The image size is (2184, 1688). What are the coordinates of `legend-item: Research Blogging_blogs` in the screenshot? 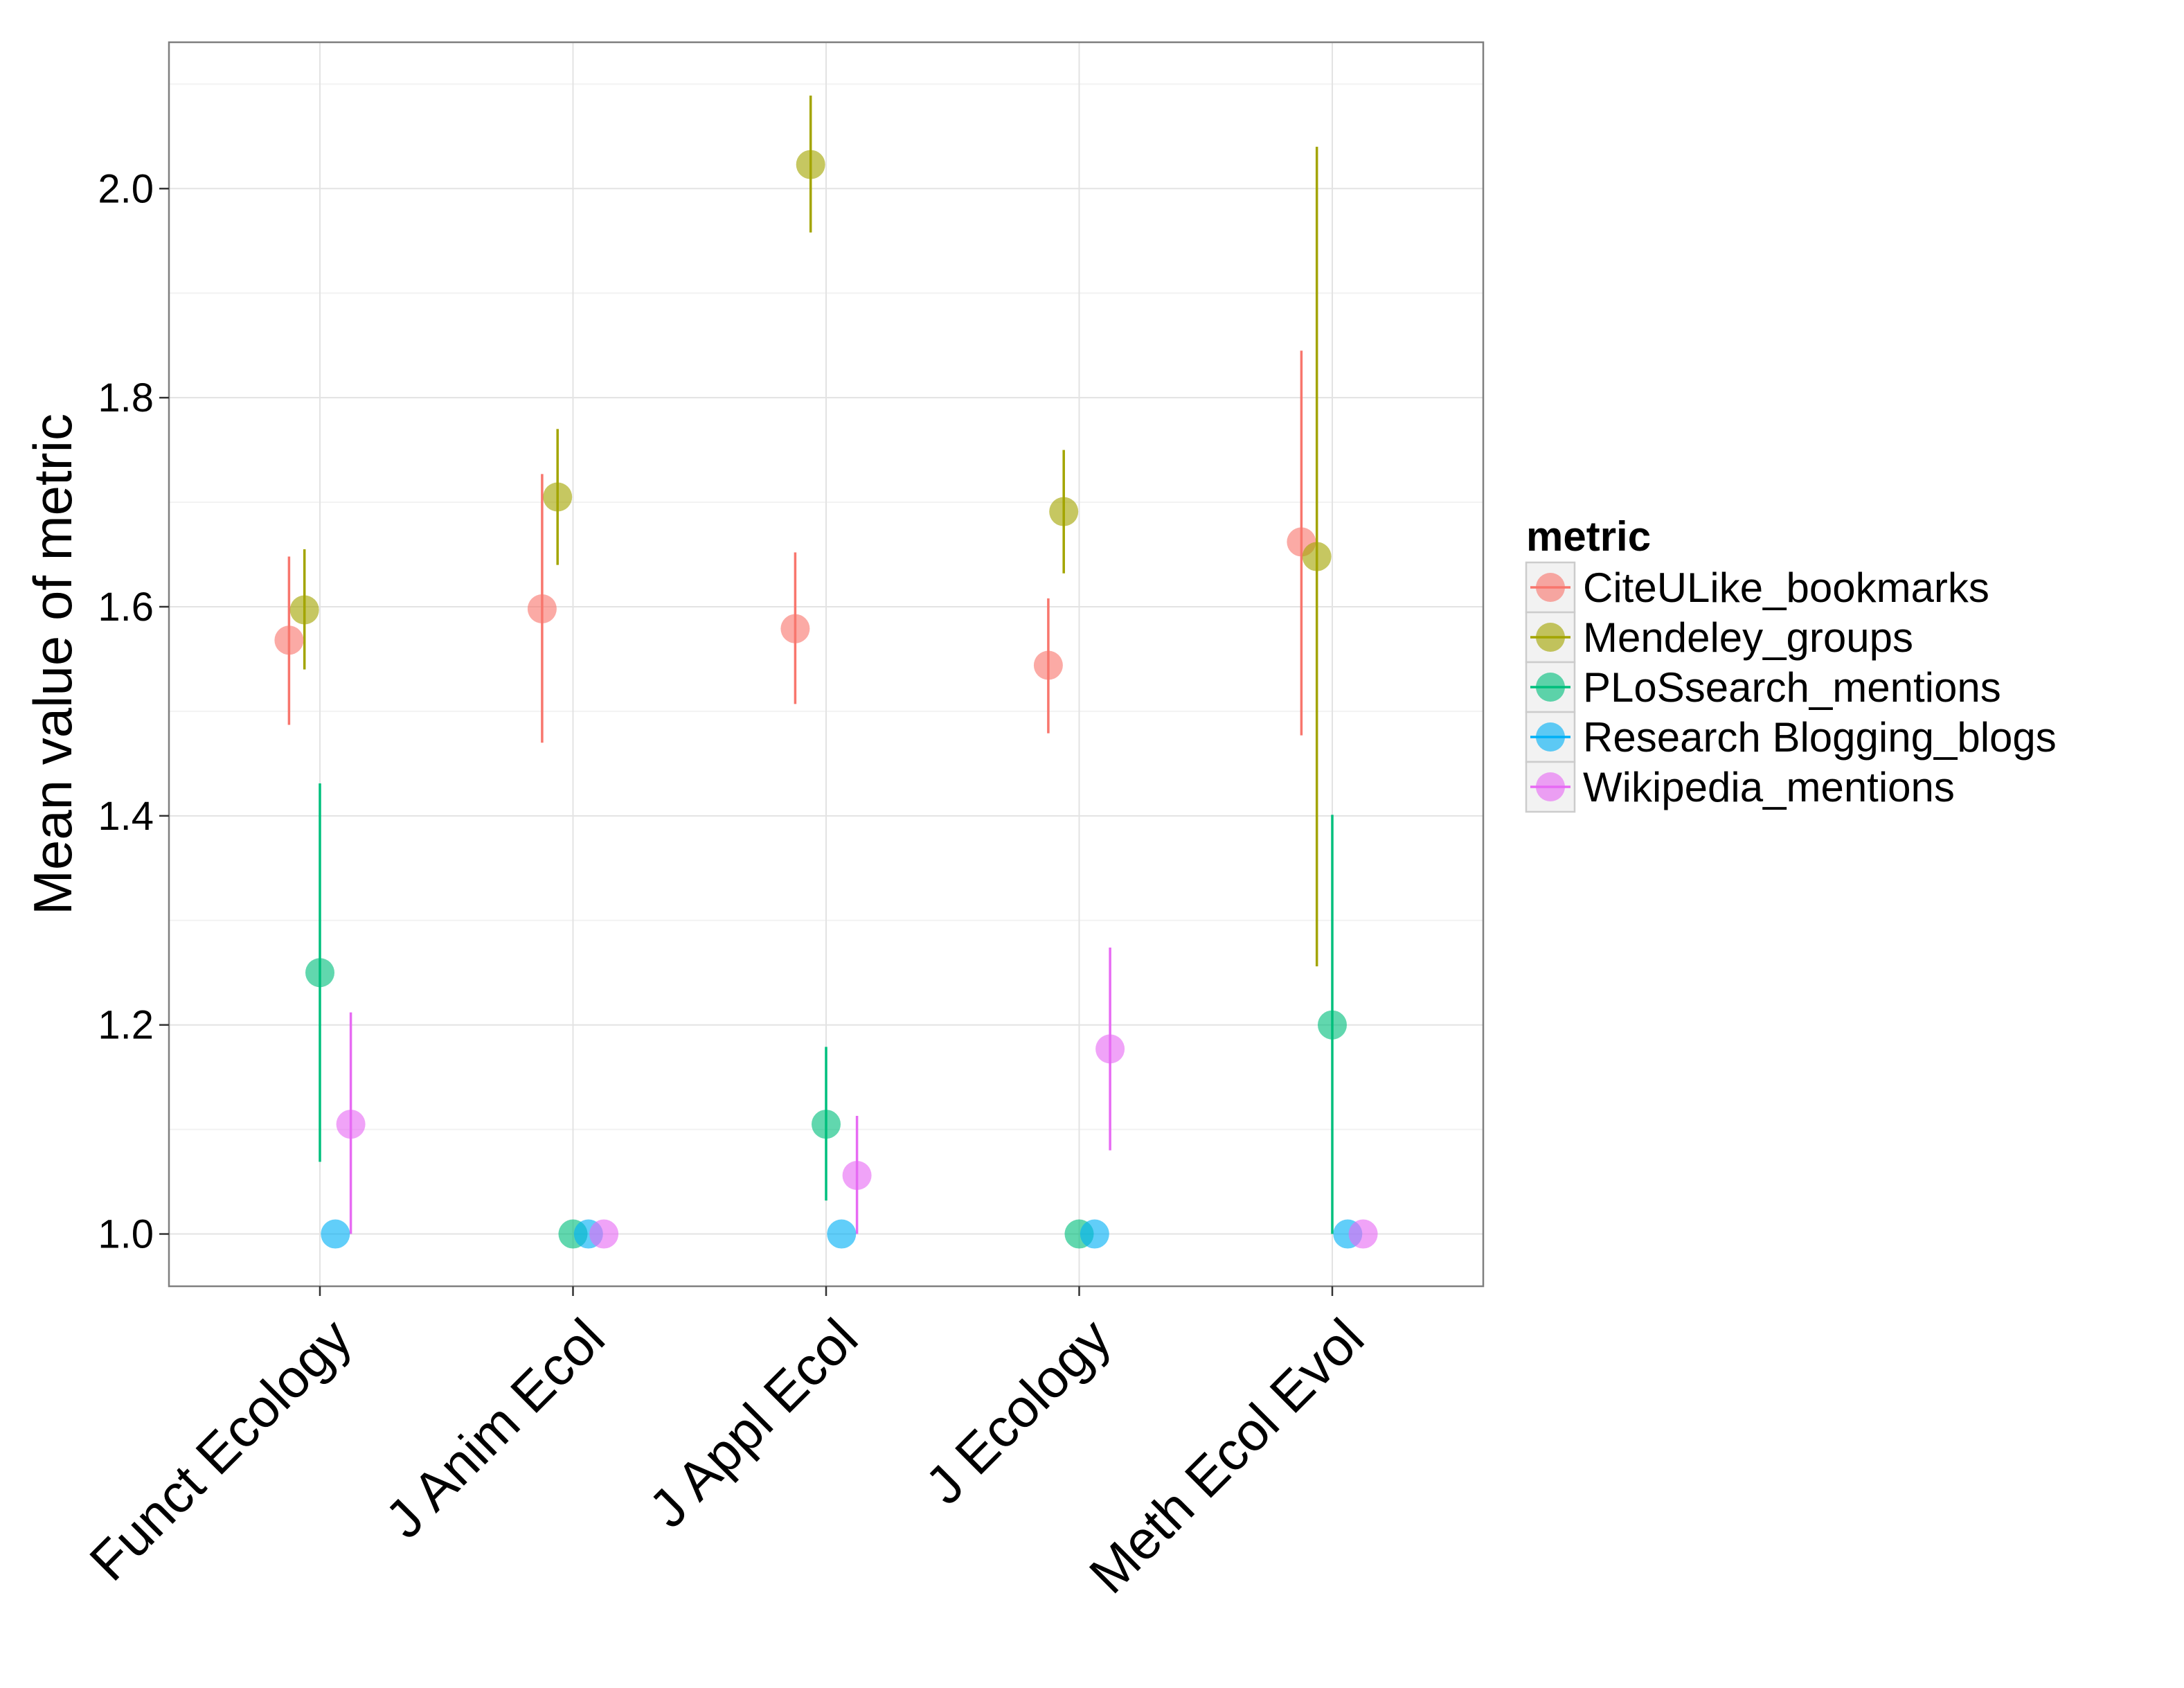 It's located at (1791, 737).